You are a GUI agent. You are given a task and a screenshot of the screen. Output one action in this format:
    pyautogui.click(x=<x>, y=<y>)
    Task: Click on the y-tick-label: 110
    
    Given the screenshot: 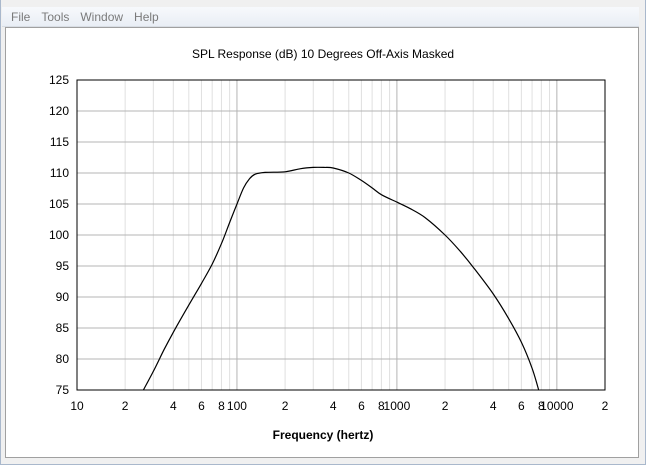 What is the action you would take?
    pyautogui.click(x=59, y=173)
    